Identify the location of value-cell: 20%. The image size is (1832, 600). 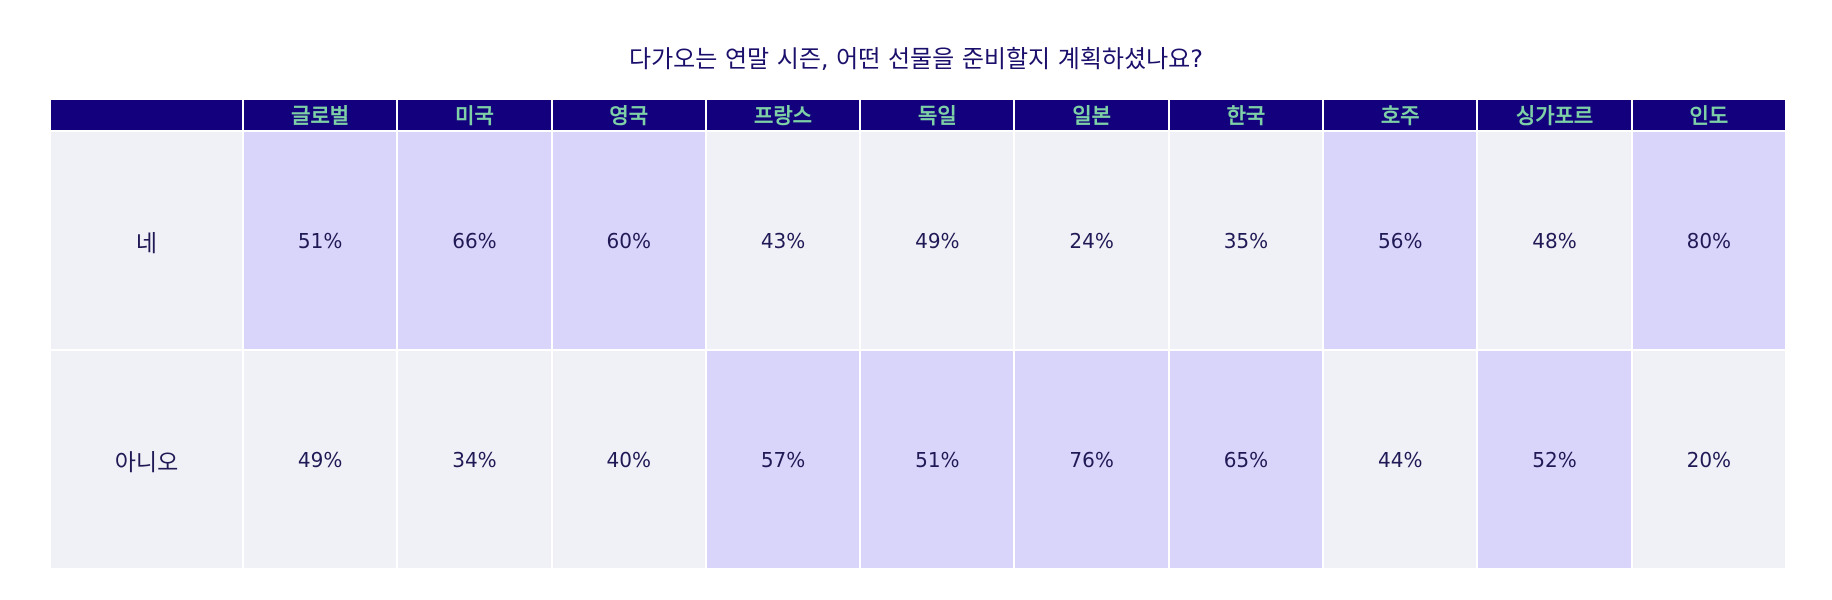
(1708, 459).